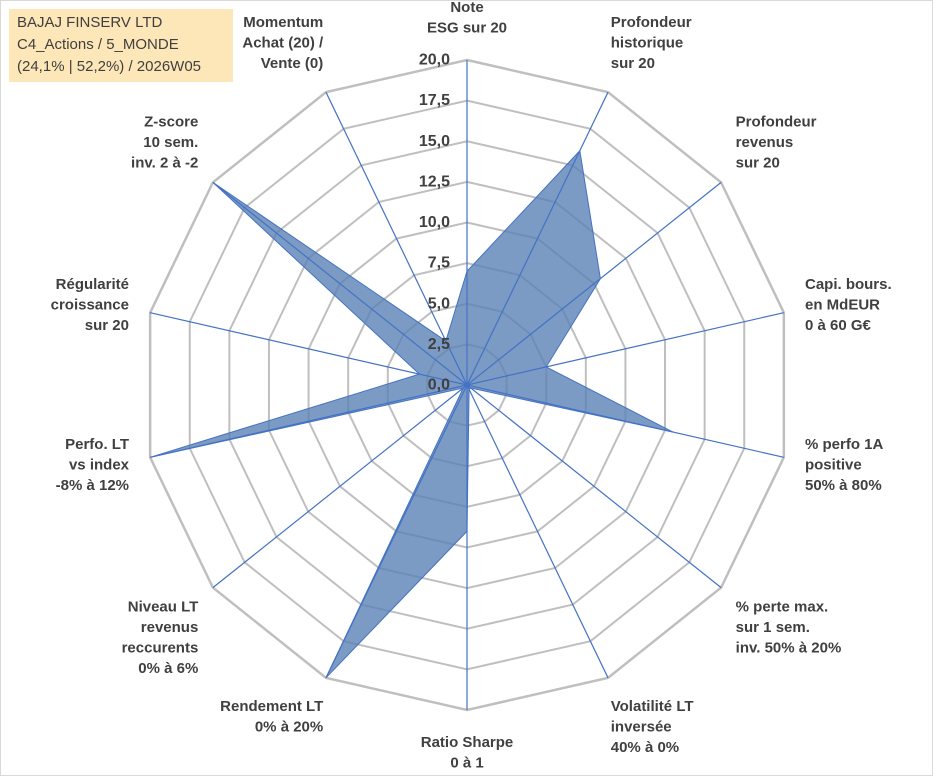  I want to click on axis-label: % perte max. sur 1 sem. inv. 50% à 20%, so click(789, 628).